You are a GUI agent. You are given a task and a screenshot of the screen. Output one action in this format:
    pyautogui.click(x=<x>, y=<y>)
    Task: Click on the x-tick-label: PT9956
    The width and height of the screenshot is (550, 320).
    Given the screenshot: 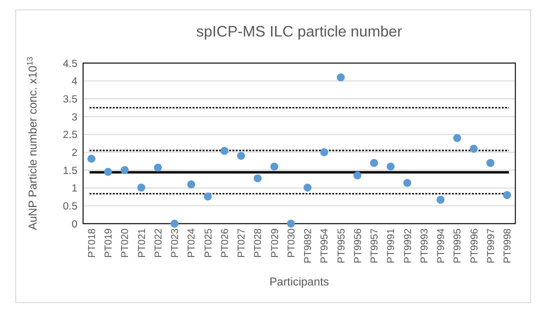 What is the action you would take?
    pyautogui.click(x=358, y=246)
    